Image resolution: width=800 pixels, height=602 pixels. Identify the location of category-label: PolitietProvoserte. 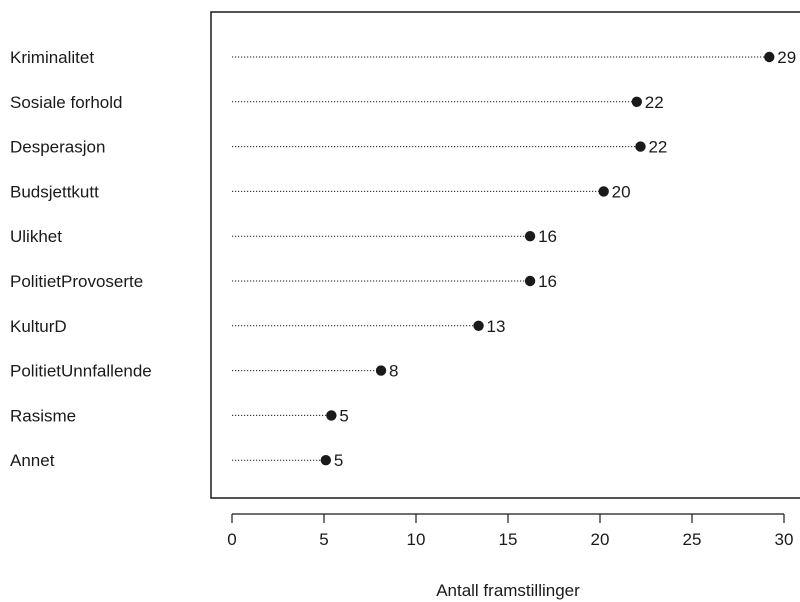
(76, 281).